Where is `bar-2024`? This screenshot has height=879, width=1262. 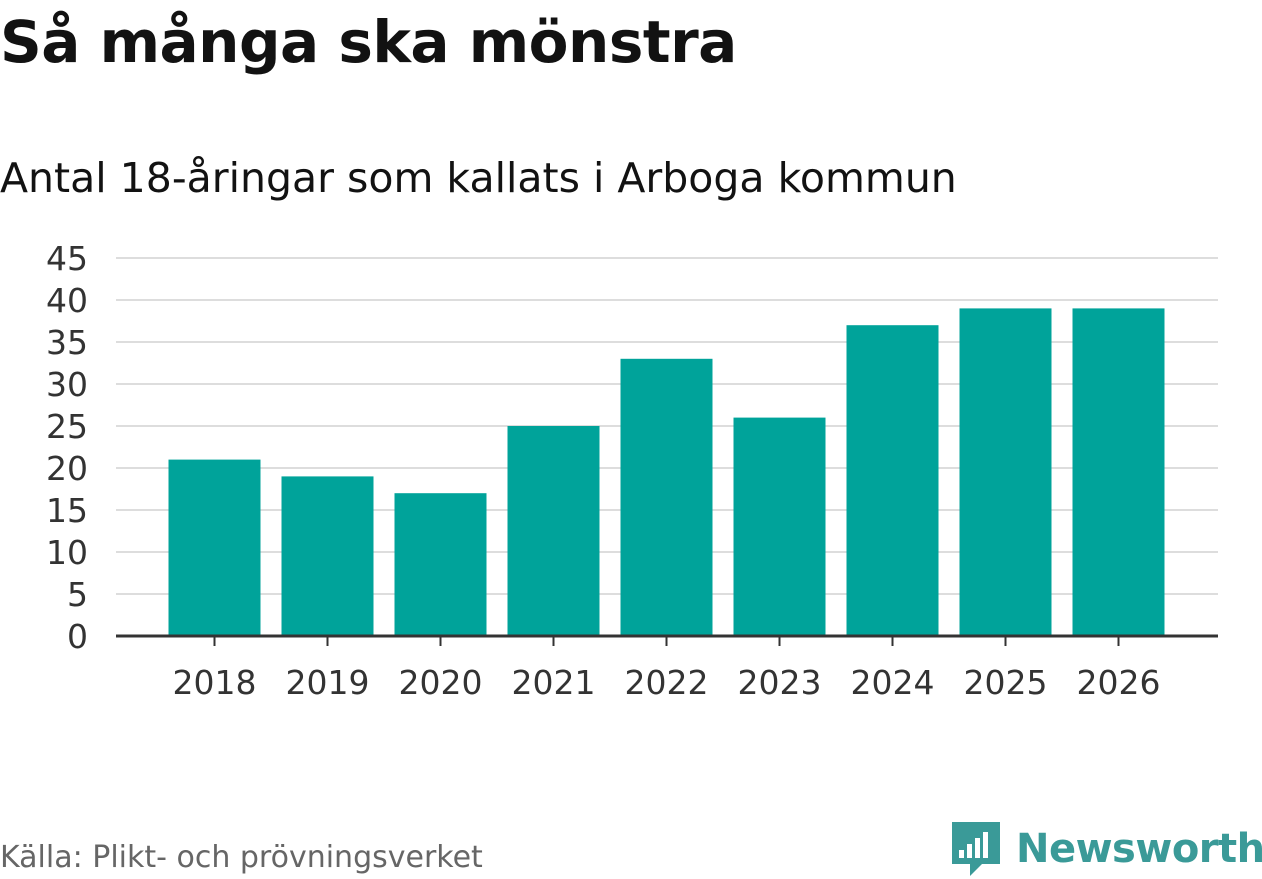
bar-2024 is located at coordinates (892, 480).